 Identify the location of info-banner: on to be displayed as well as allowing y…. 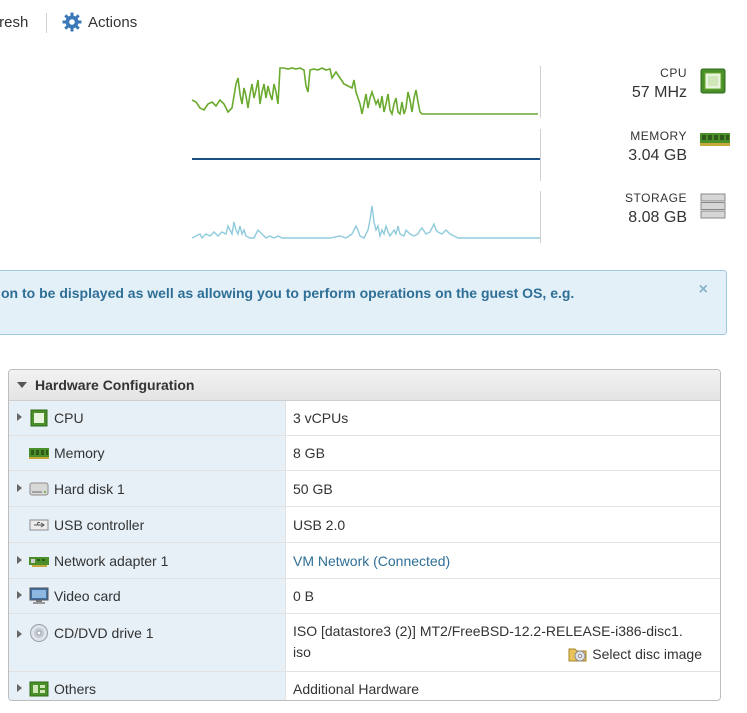
(363, 302).